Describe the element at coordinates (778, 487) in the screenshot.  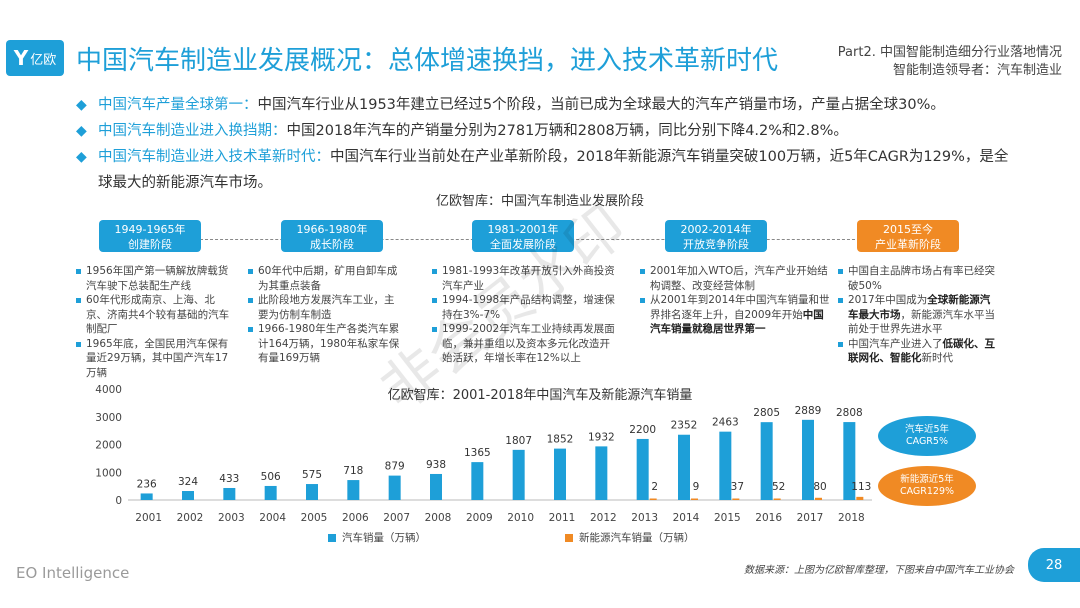
I see `nev-value-label: 52` at that location.